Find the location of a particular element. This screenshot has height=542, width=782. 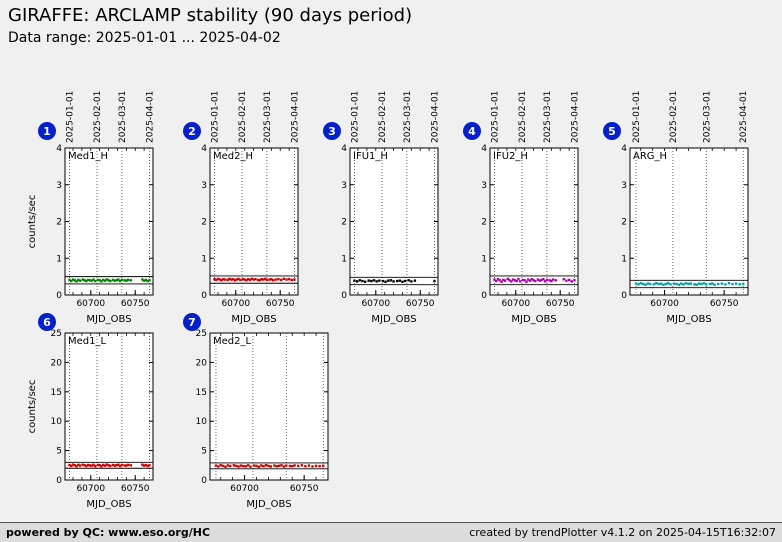

svg-text: Med1_H is located at coordinates (88, 156).